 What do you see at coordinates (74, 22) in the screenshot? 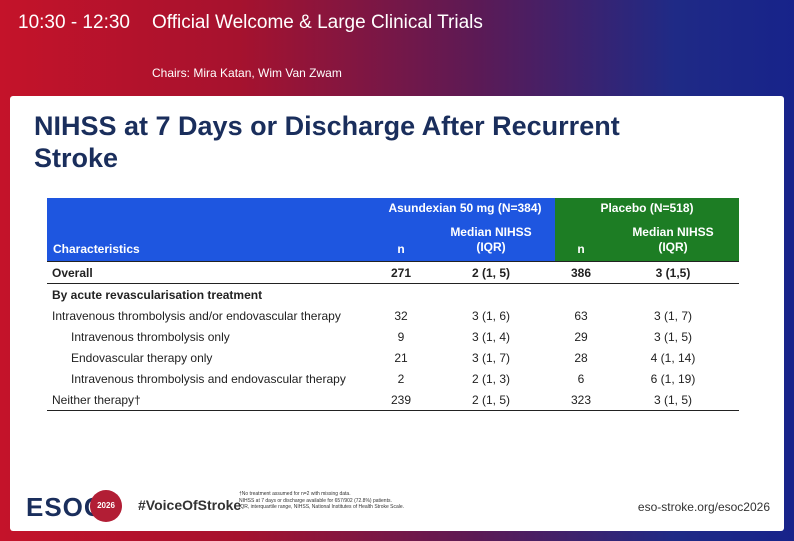
I see `session-time: 10:30 - 12:30` at bounding box center [74, 22].